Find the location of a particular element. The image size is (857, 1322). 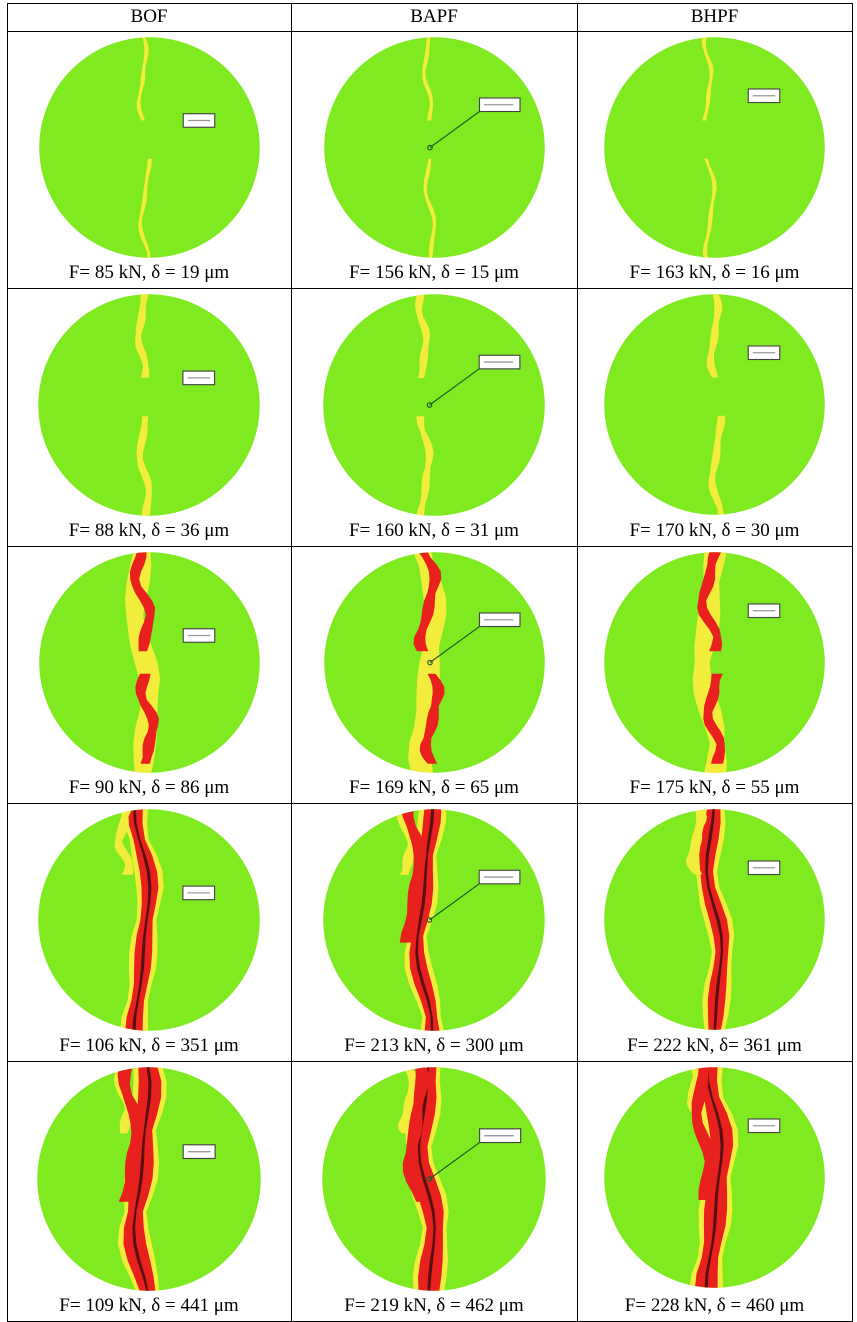

load-displacement-caption: F= 213 kN, δ = 300 μm is located at coordinates (434, 1045).